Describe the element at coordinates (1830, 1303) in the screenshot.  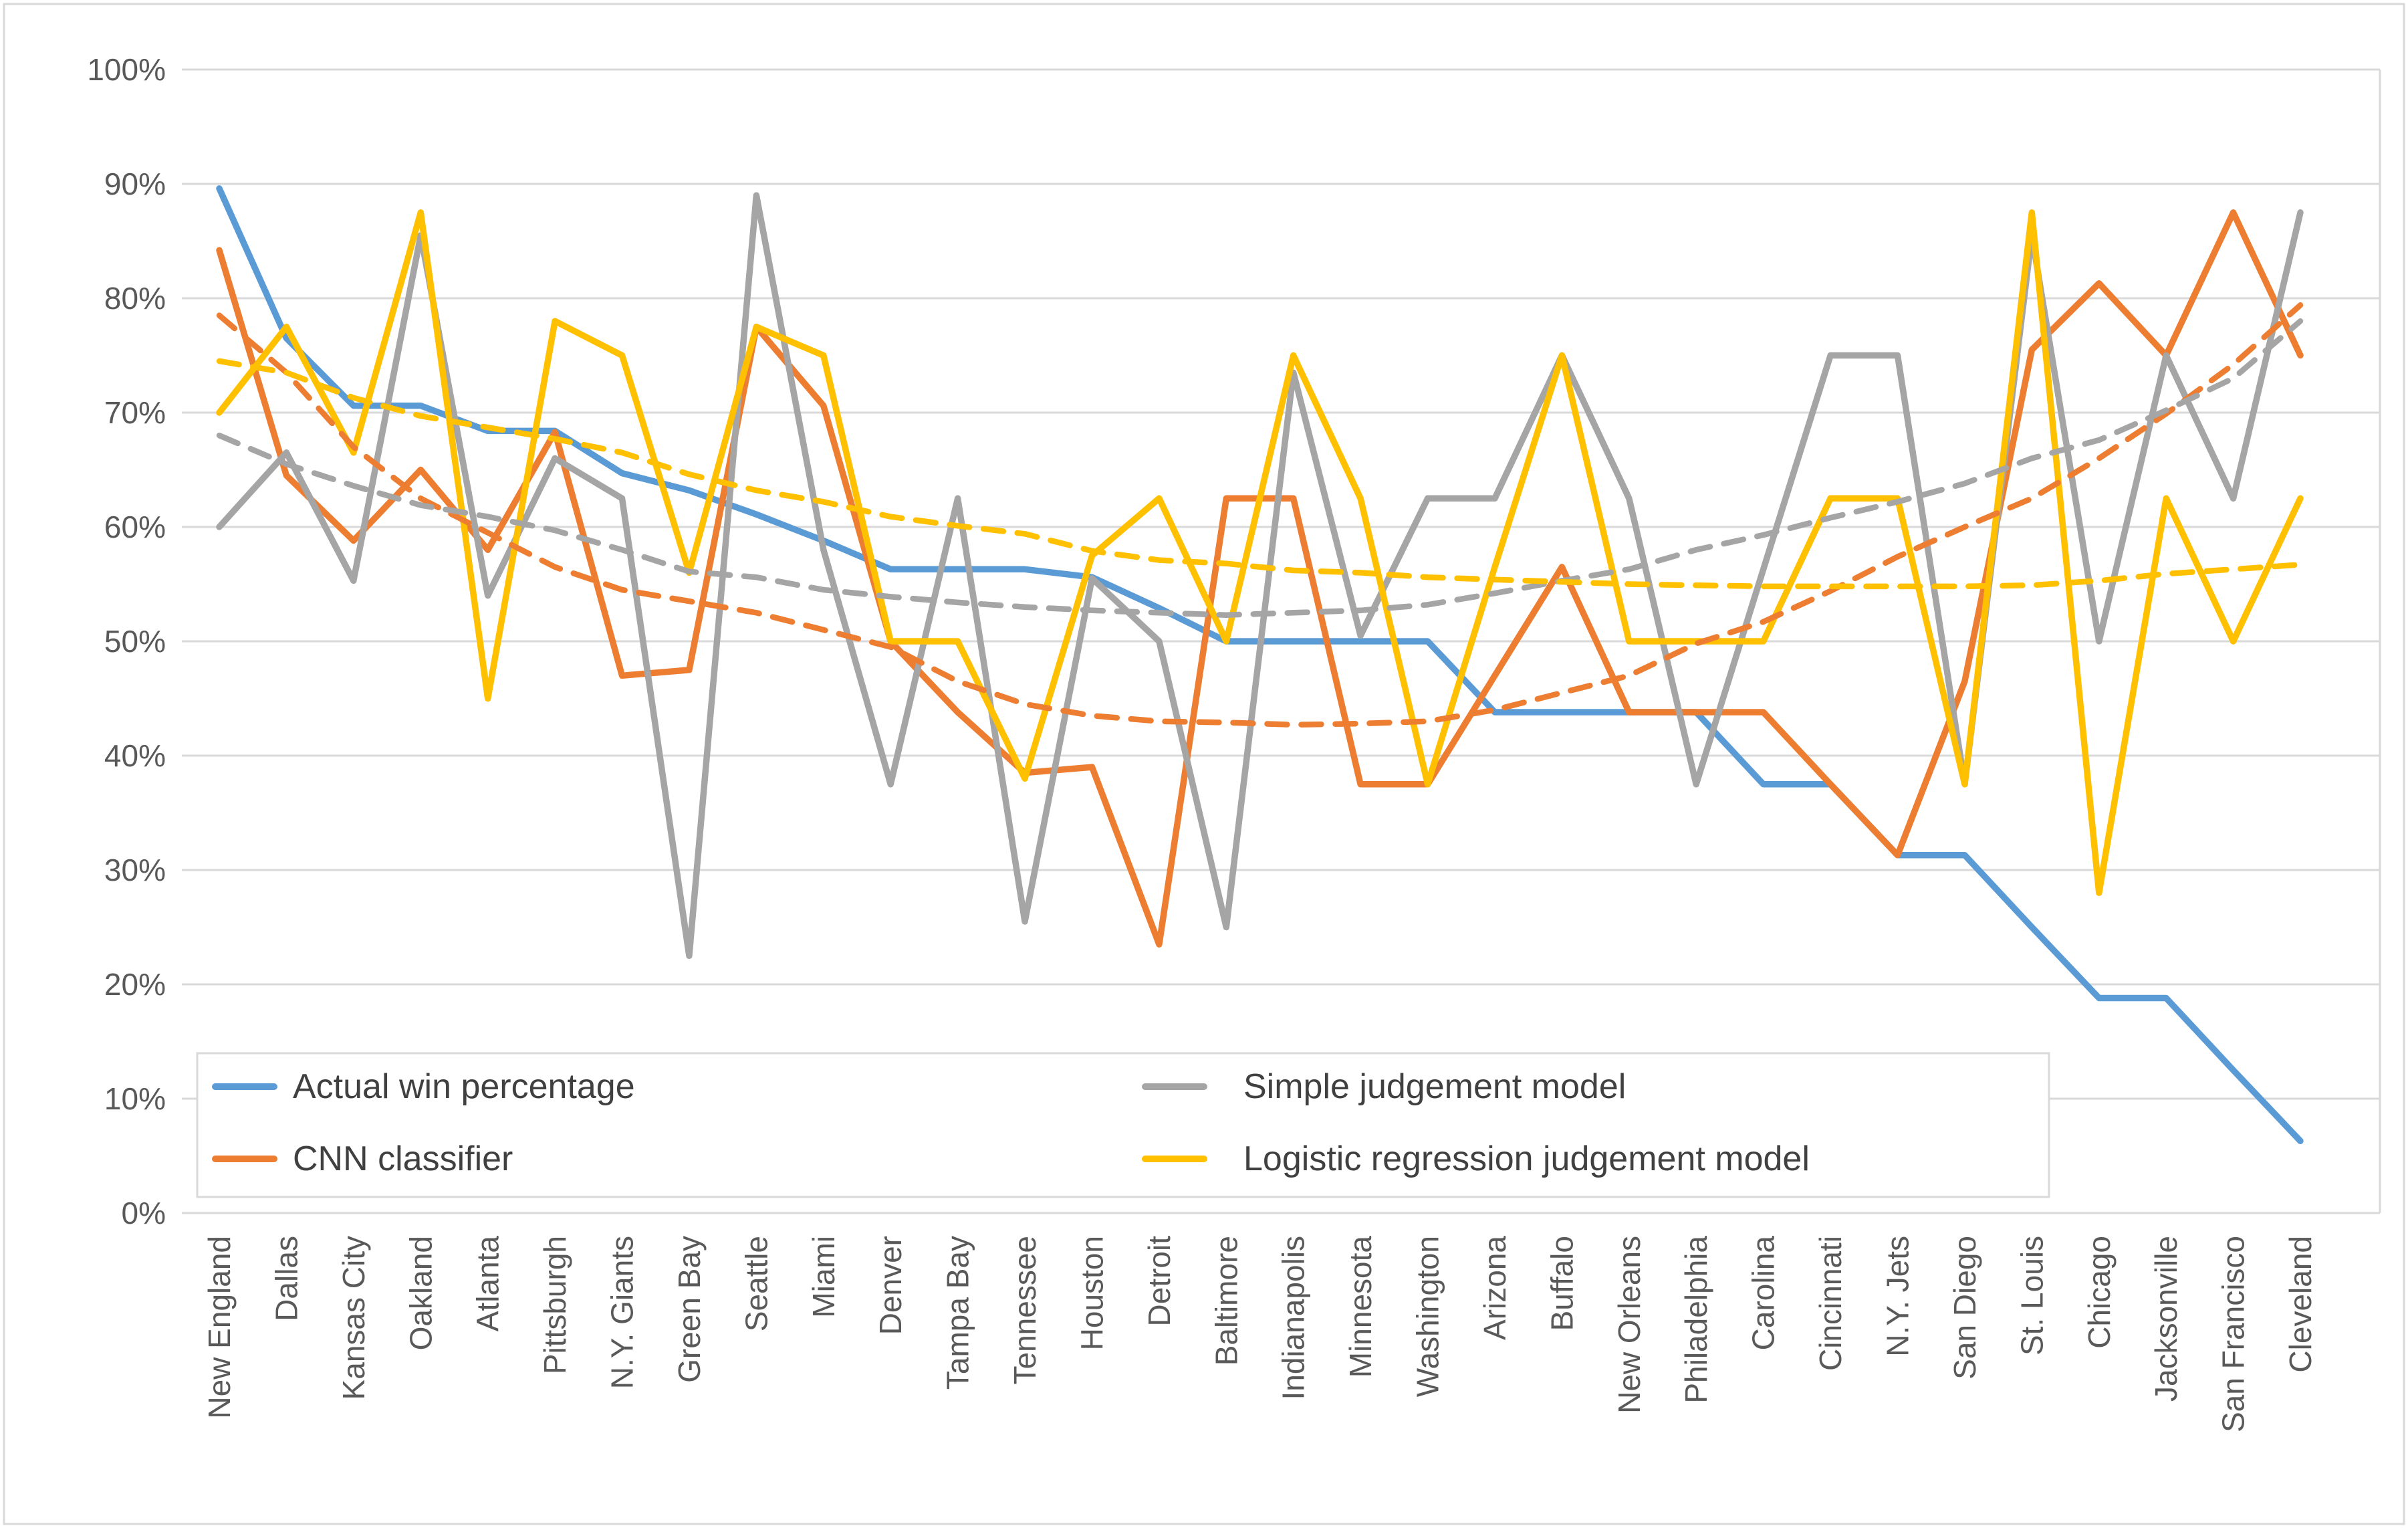
I see `x-category-label: Cincinnati` at that location.